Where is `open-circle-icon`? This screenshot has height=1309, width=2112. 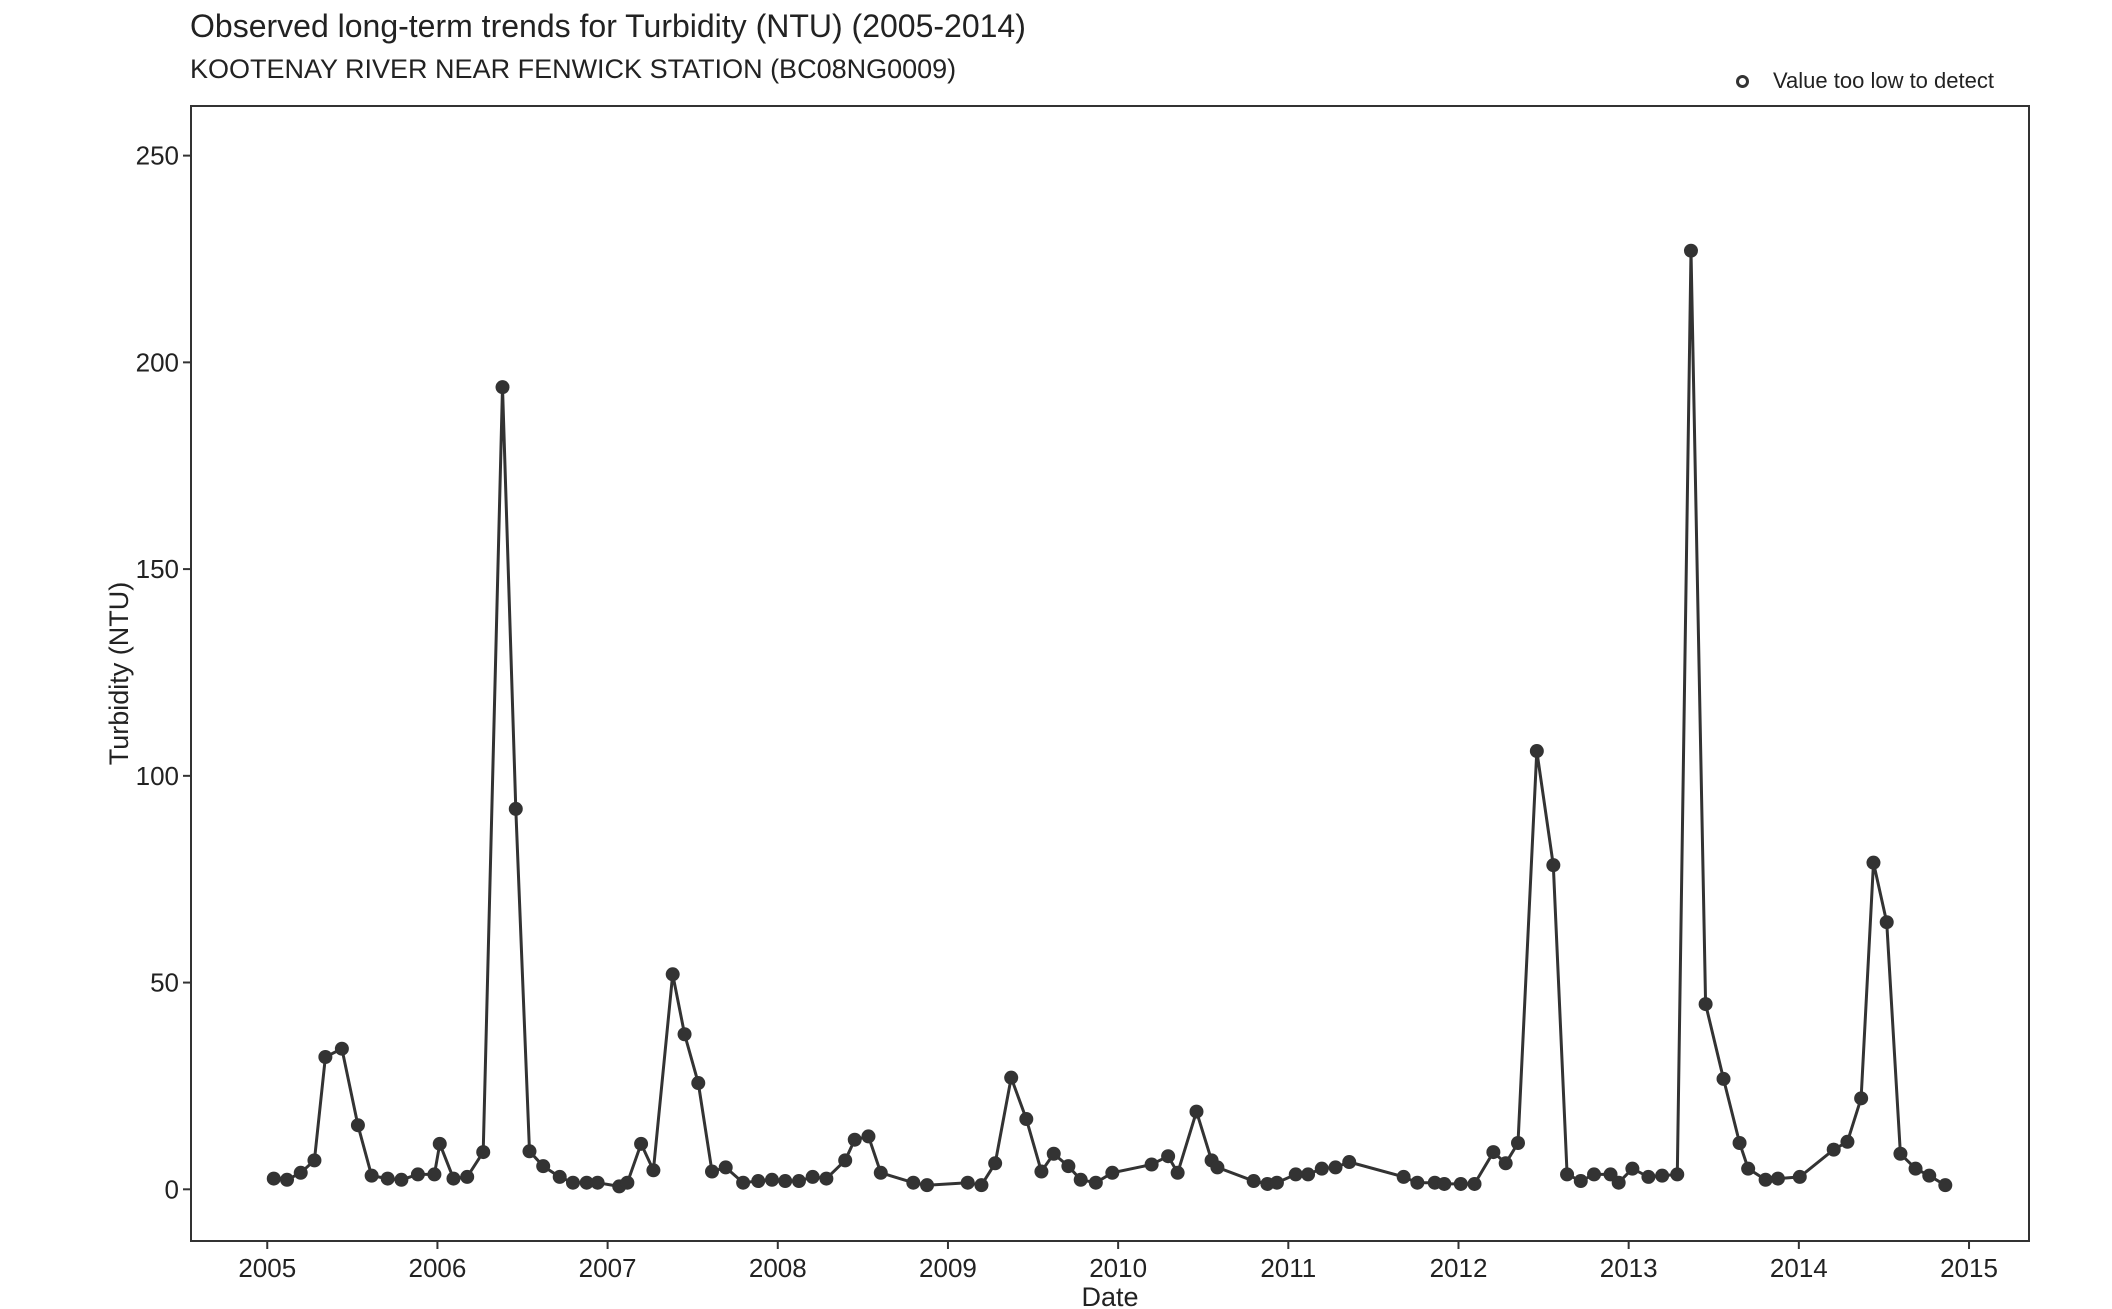 open-circle-icon is located at coordinates (1742, 81).